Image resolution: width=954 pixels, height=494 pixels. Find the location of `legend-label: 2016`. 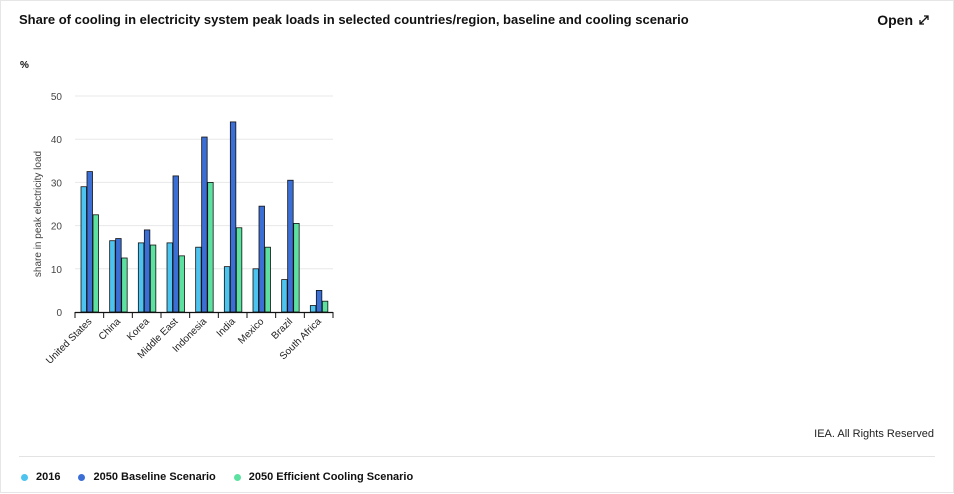

legend-label: 2016 is located at coordinates (48, 477).